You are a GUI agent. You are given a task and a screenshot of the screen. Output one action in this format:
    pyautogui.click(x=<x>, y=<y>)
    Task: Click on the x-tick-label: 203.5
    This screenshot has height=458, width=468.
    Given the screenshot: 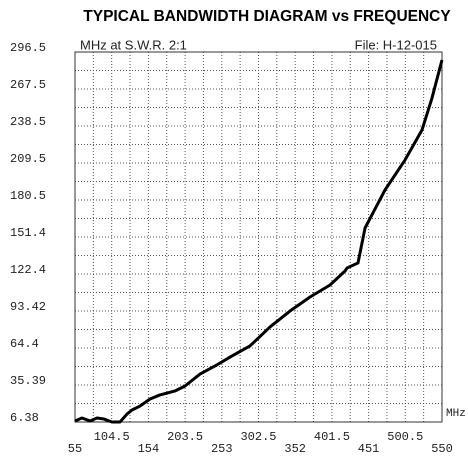 What is the action you would take?
    pyautogui.click(x=185, y=437)
    